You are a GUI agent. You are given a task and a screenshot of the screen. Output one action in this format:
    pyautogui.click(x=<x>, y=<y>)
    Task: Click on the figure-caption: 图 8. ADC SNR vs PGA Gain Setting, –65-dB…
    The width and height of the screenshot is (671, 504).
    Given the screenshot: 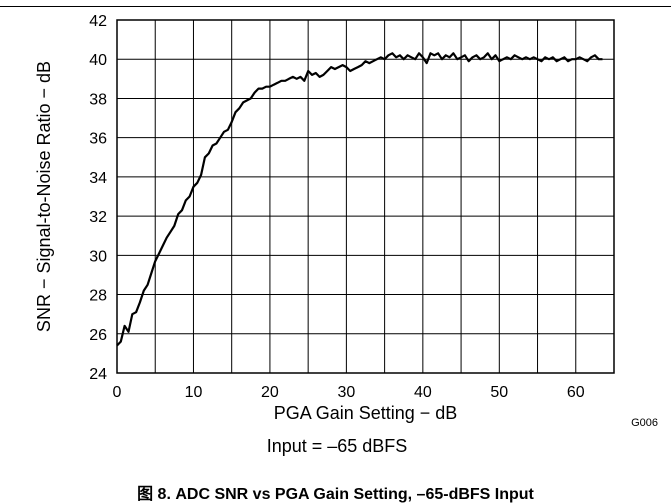 What is the action you would take?
    pyautogui.click(x=335, y=494)
    